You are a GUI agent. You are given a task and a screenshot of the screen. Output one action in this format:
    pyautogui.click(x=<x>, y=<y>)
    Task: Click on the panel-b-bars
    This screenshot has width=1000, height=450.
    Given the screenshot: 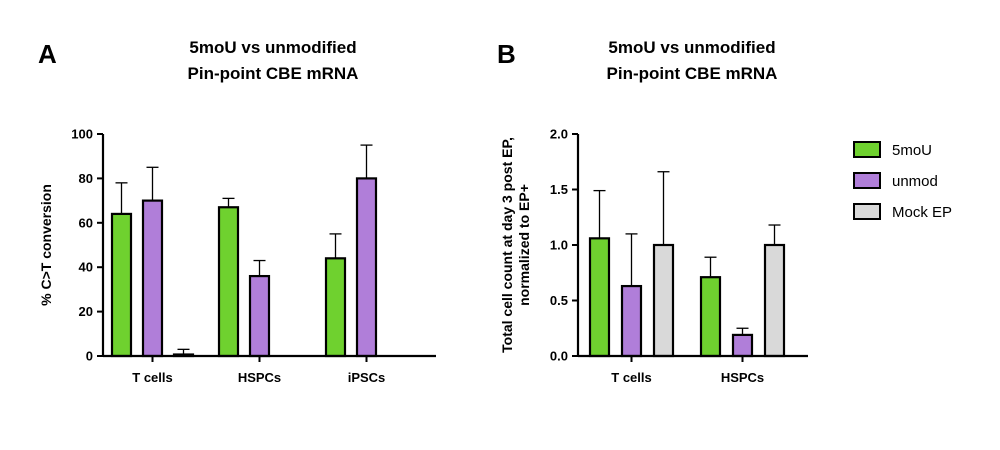 What is the action you would take?
    pyautogui.click(x=687, y=264)
    